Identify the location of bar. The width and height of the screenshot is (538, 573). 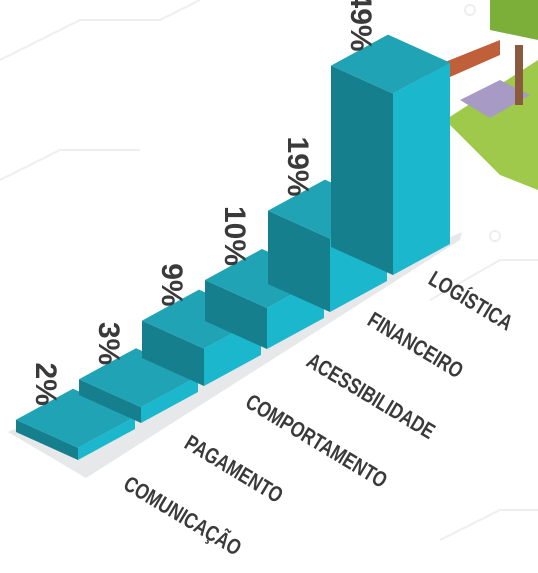
(390, 154).